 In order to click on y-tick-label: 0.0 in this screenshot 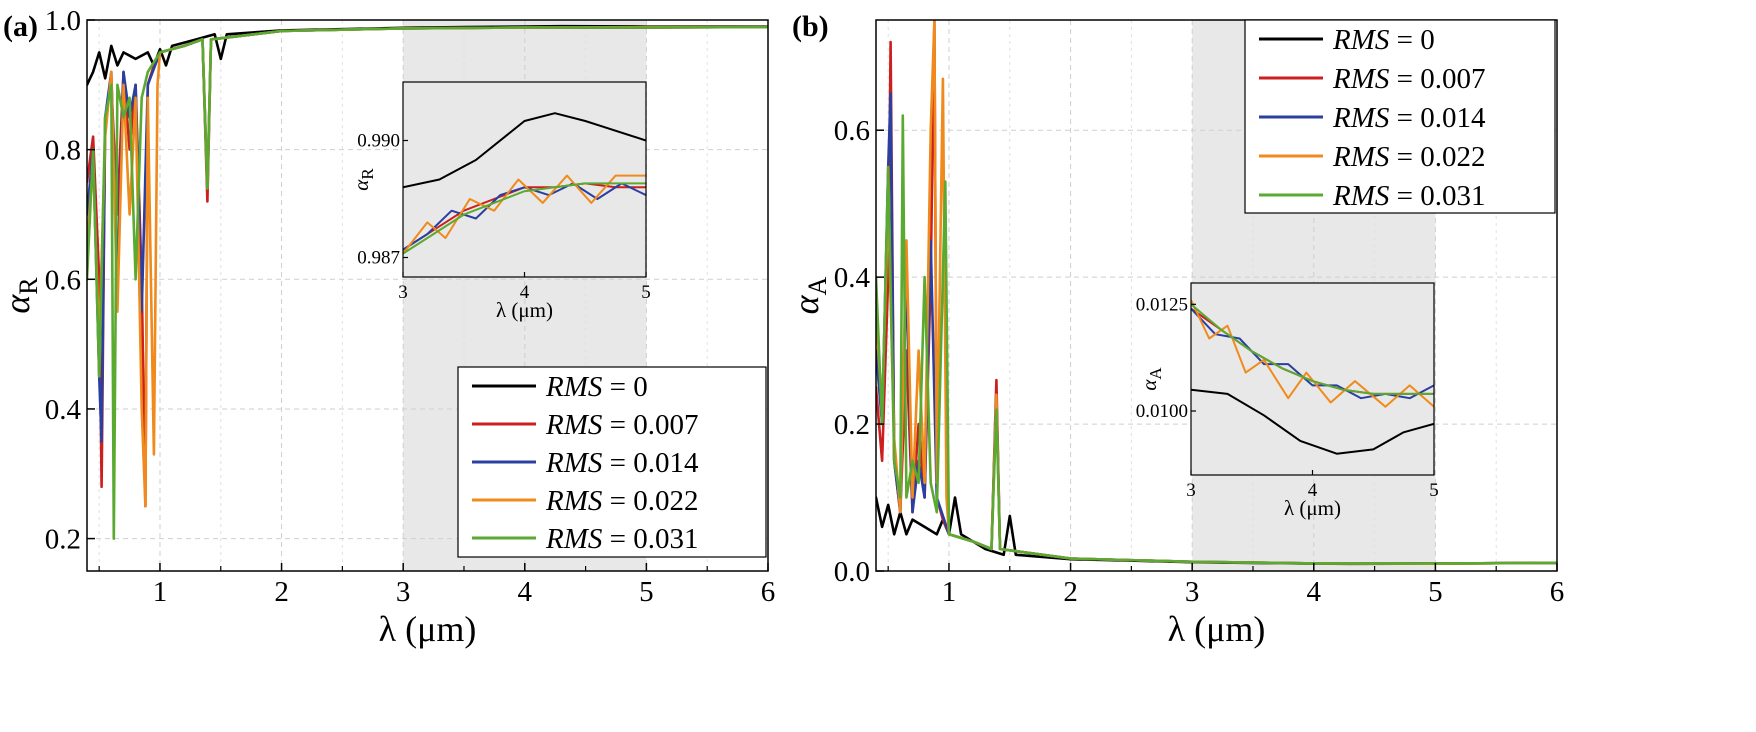, I will do `click(852, 572)`.